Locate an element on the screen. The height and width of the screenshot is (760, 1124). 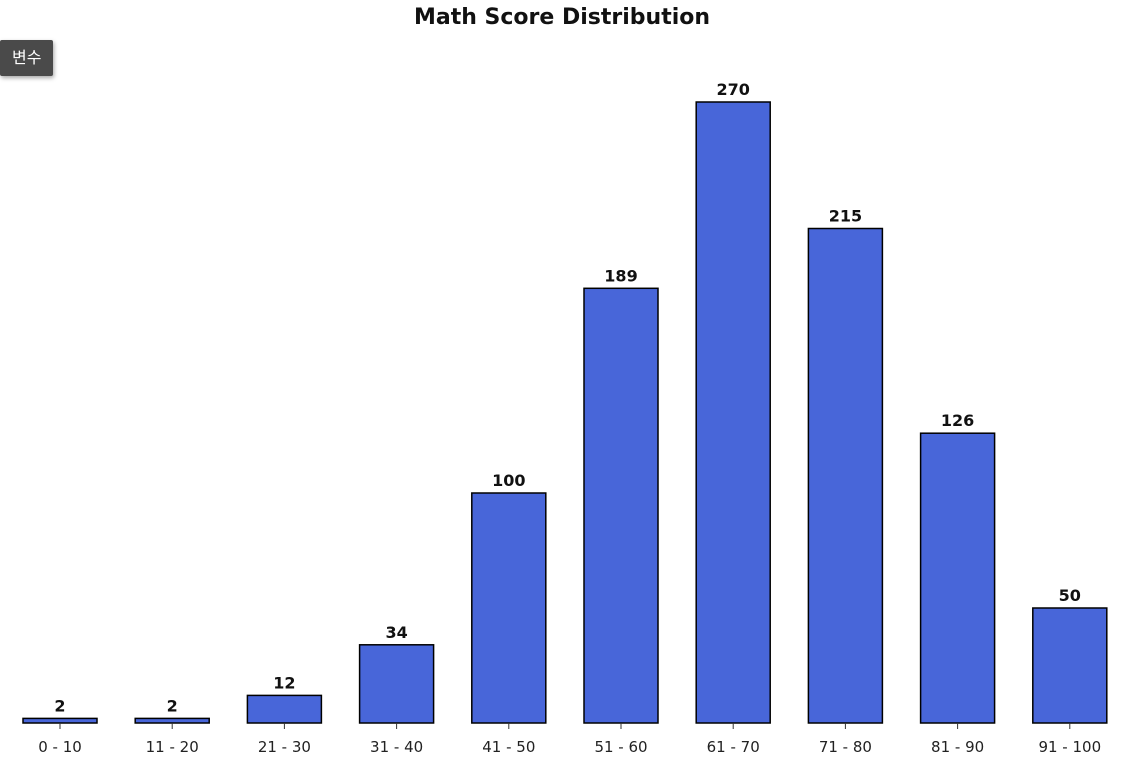
bar-value-label: 215 is located at coordinates (845, 216).